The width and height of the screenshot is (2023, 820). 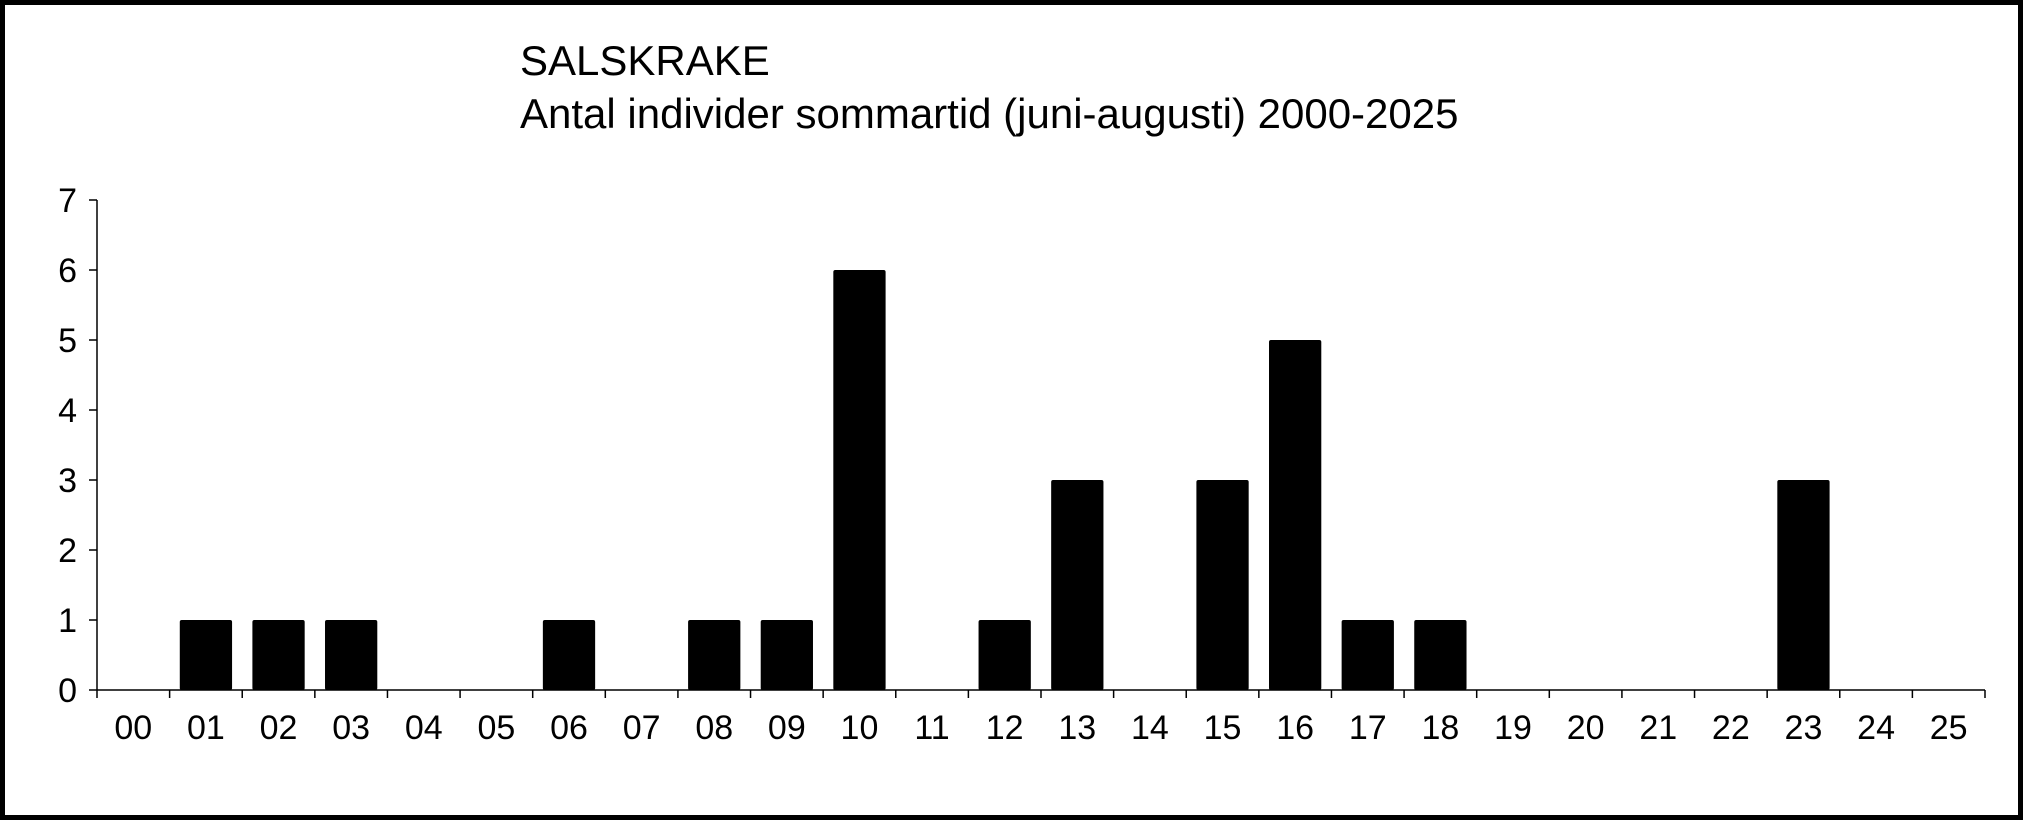 What do you see at coordinates (133, 728) in the screenshot?
I see `x-tick-label: 00` at bounding box center [133, 728].